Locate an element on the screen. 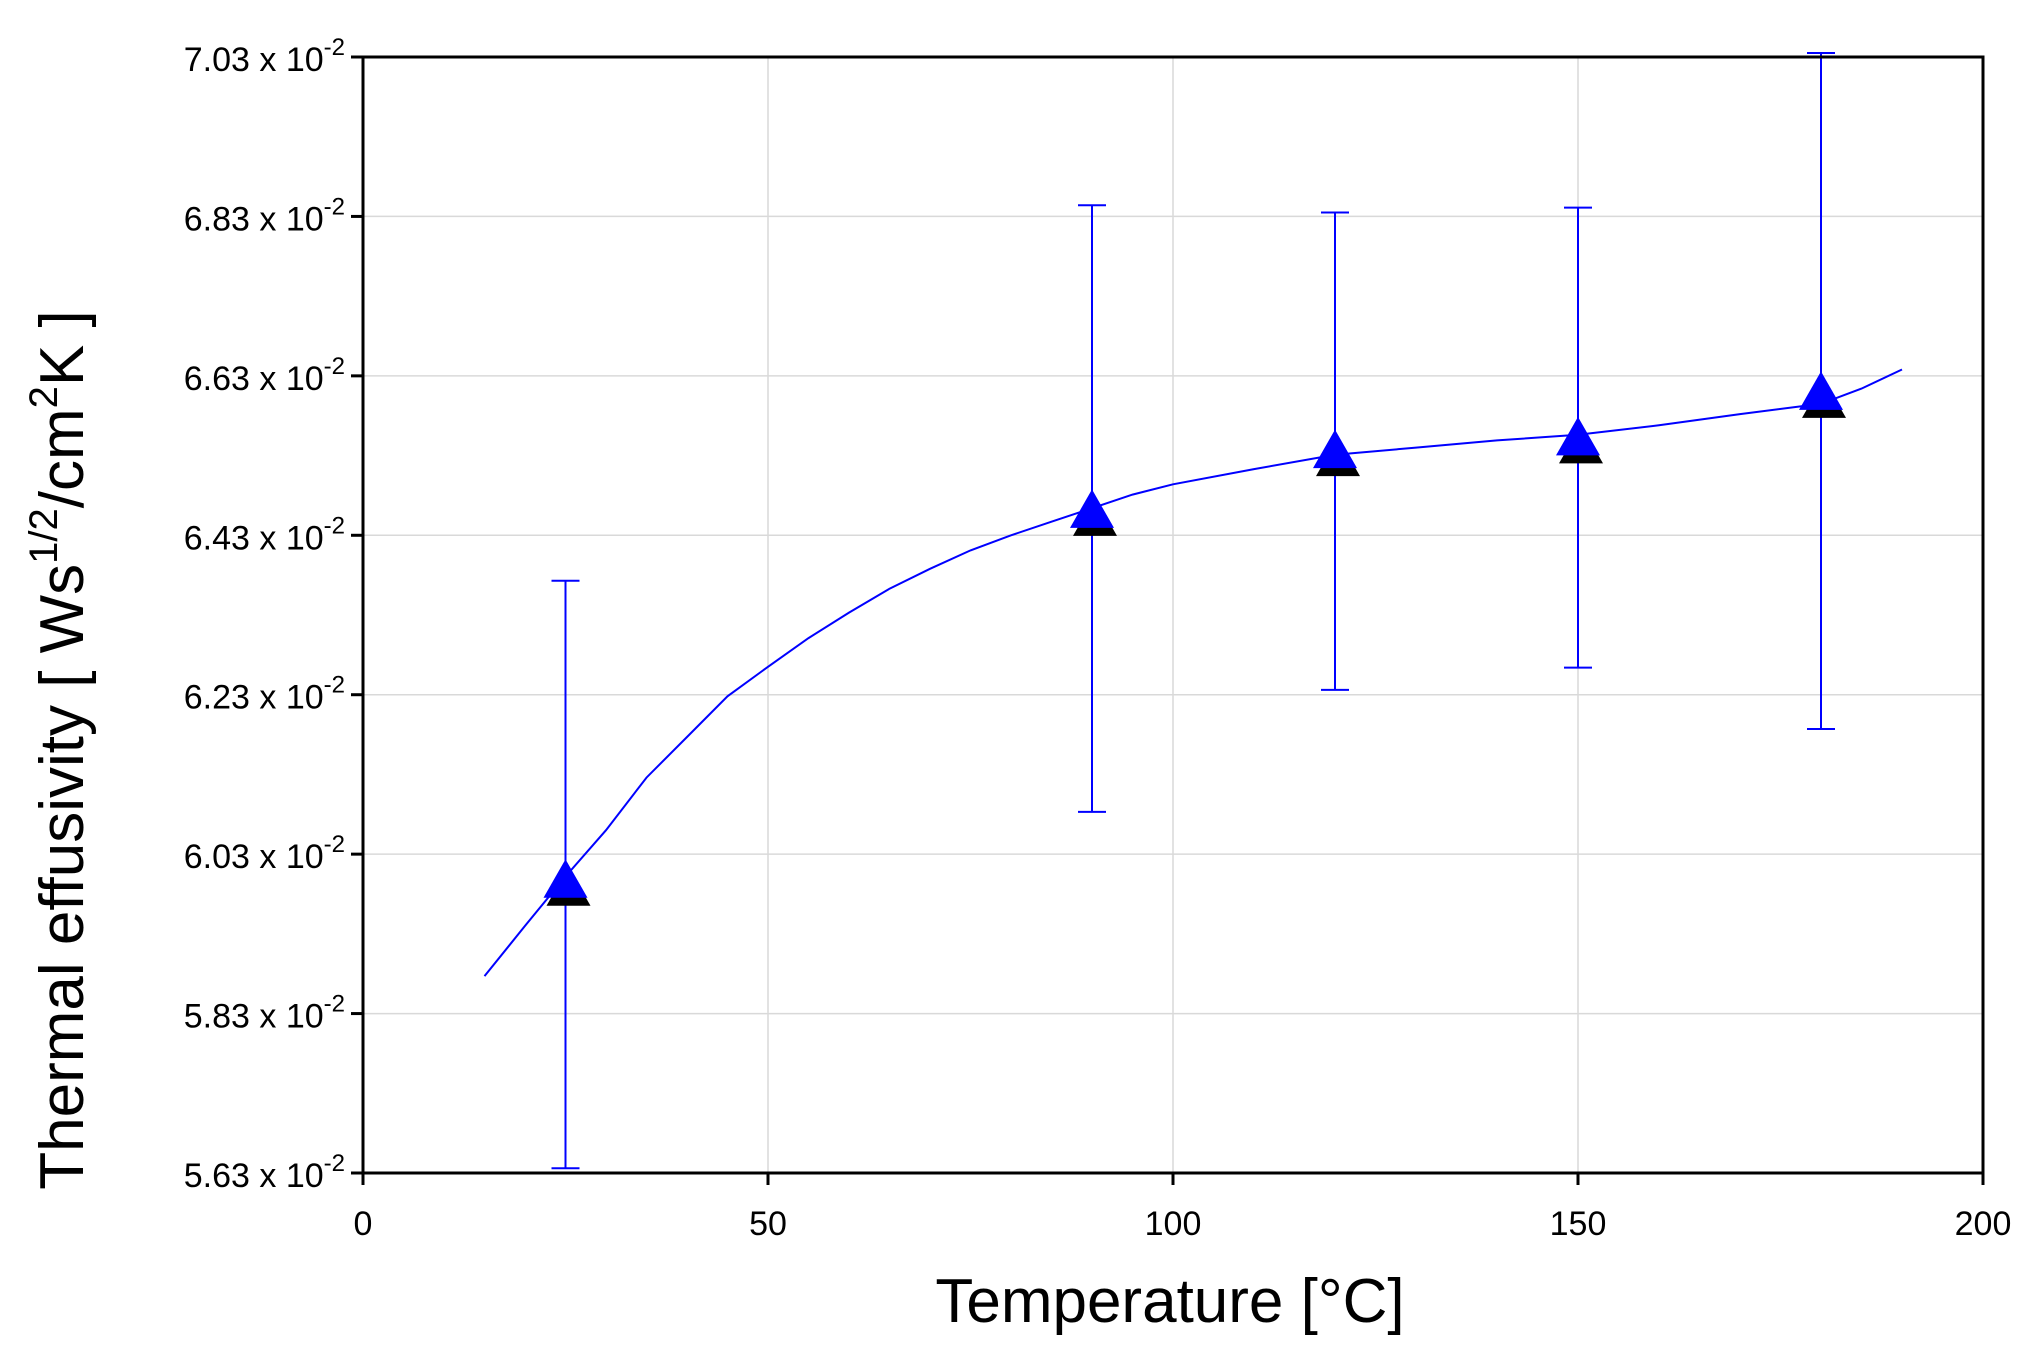 The image size is (2040, 1355). y-tick-label: 6.63 x 10⁻² is located at coordinates (264, 375).